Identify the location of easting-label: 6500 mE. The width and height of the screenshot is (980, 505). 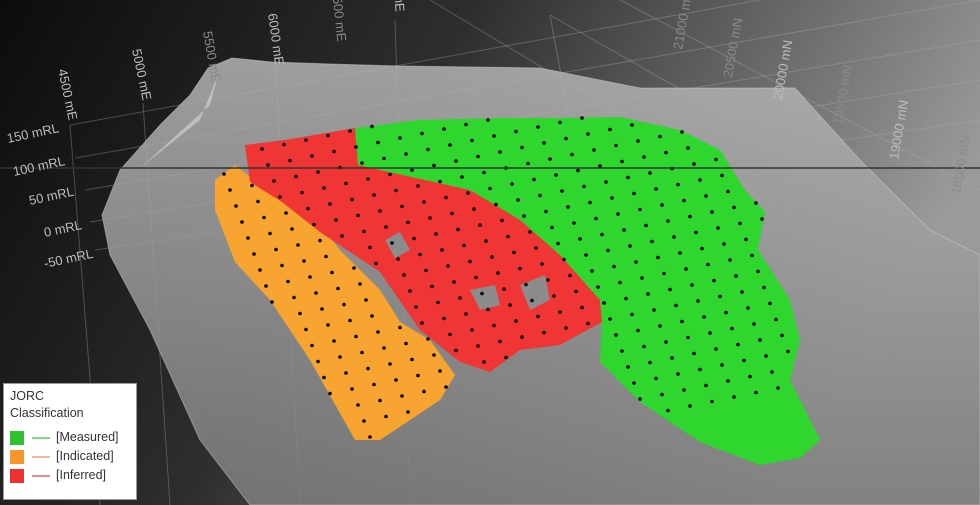
(339, 21).